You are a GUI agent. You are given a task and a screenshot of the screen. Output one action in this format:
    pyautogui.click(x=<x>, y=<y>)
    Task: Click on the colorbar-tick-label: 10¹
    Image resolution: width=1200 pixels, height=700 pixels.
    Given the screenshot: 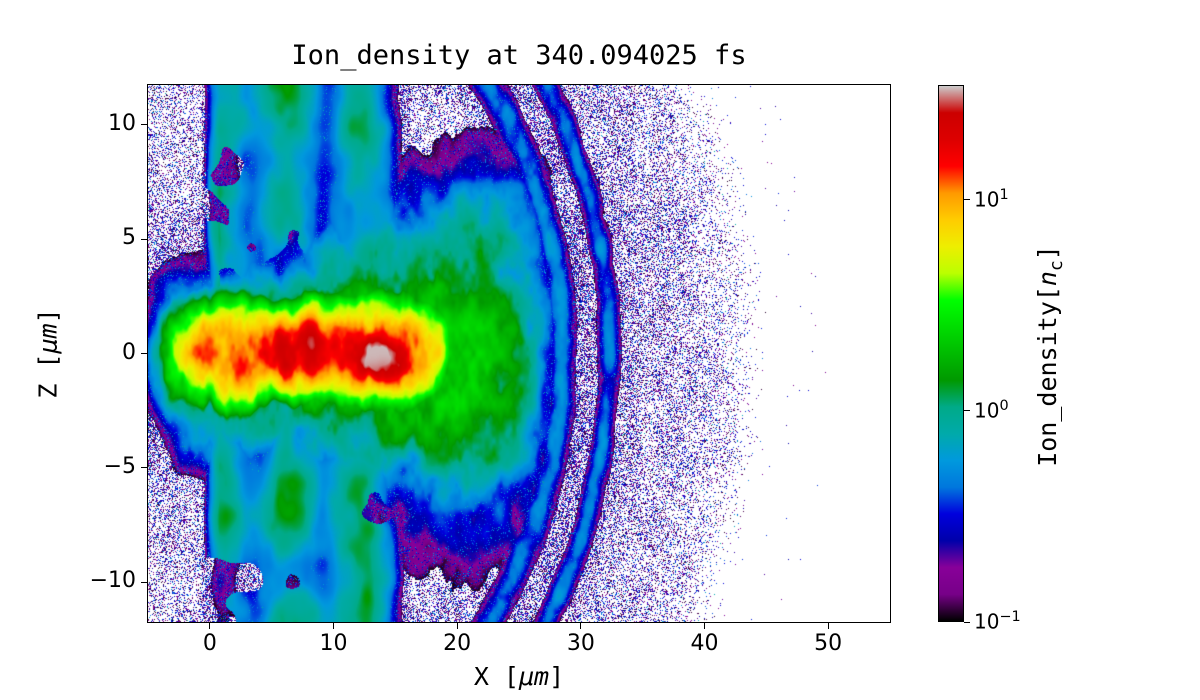 What is the action you would take?
    pyautogui.click(x=991, y=199)
    